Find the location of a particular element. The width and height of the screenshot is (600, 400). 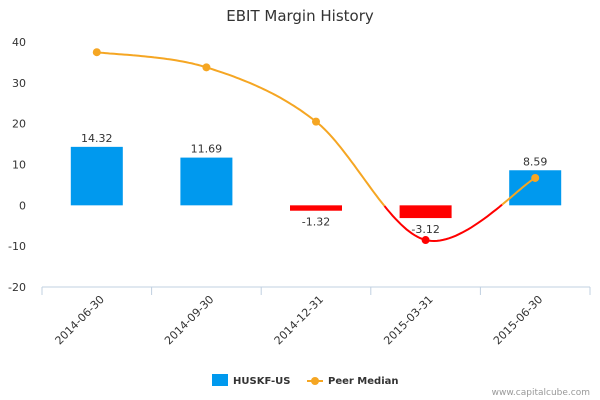

legend-label: HUSKF-US is located at coordinates (261, 381).